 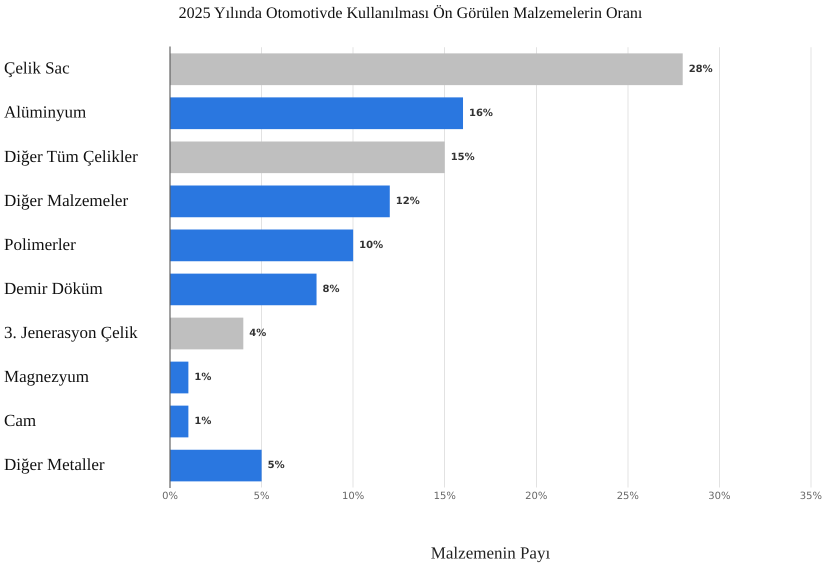 What do you see at coordinates (481, 113) in the screenshot?
I see `data-label: 16%` at bounding box center [481, 113].